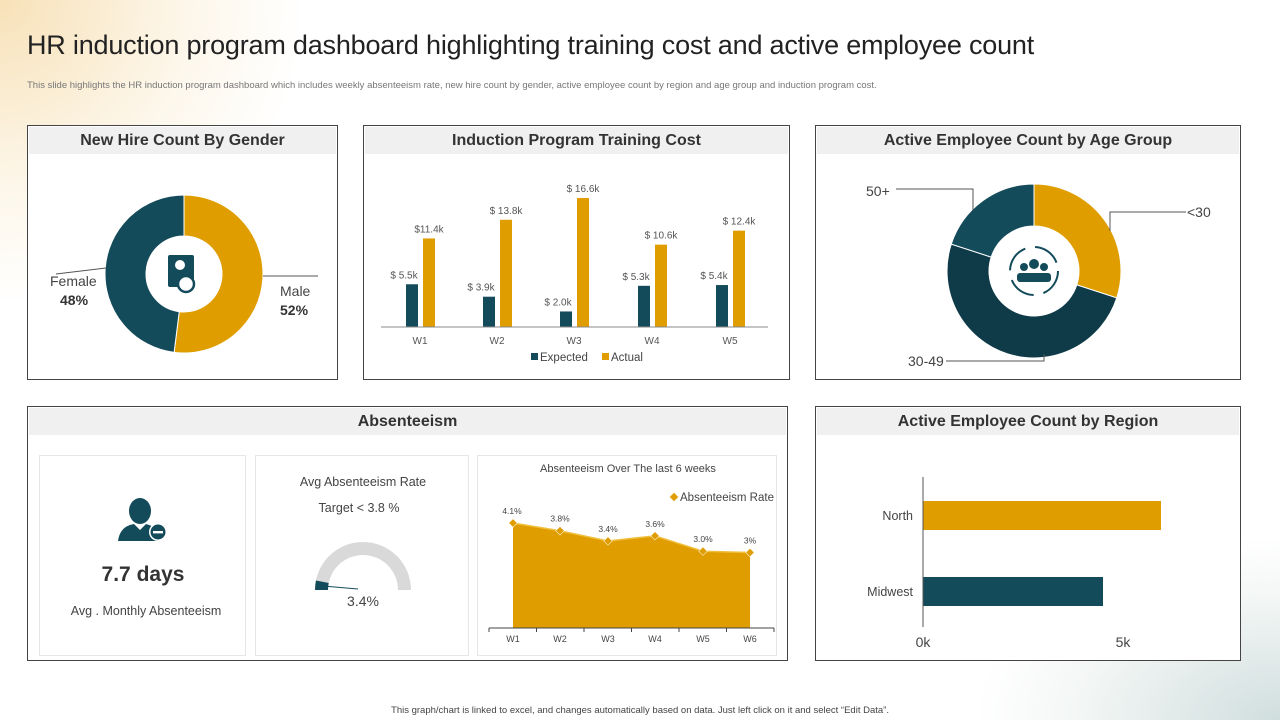  I want to click on data-label: $ 5.3k, so click(636, 277).